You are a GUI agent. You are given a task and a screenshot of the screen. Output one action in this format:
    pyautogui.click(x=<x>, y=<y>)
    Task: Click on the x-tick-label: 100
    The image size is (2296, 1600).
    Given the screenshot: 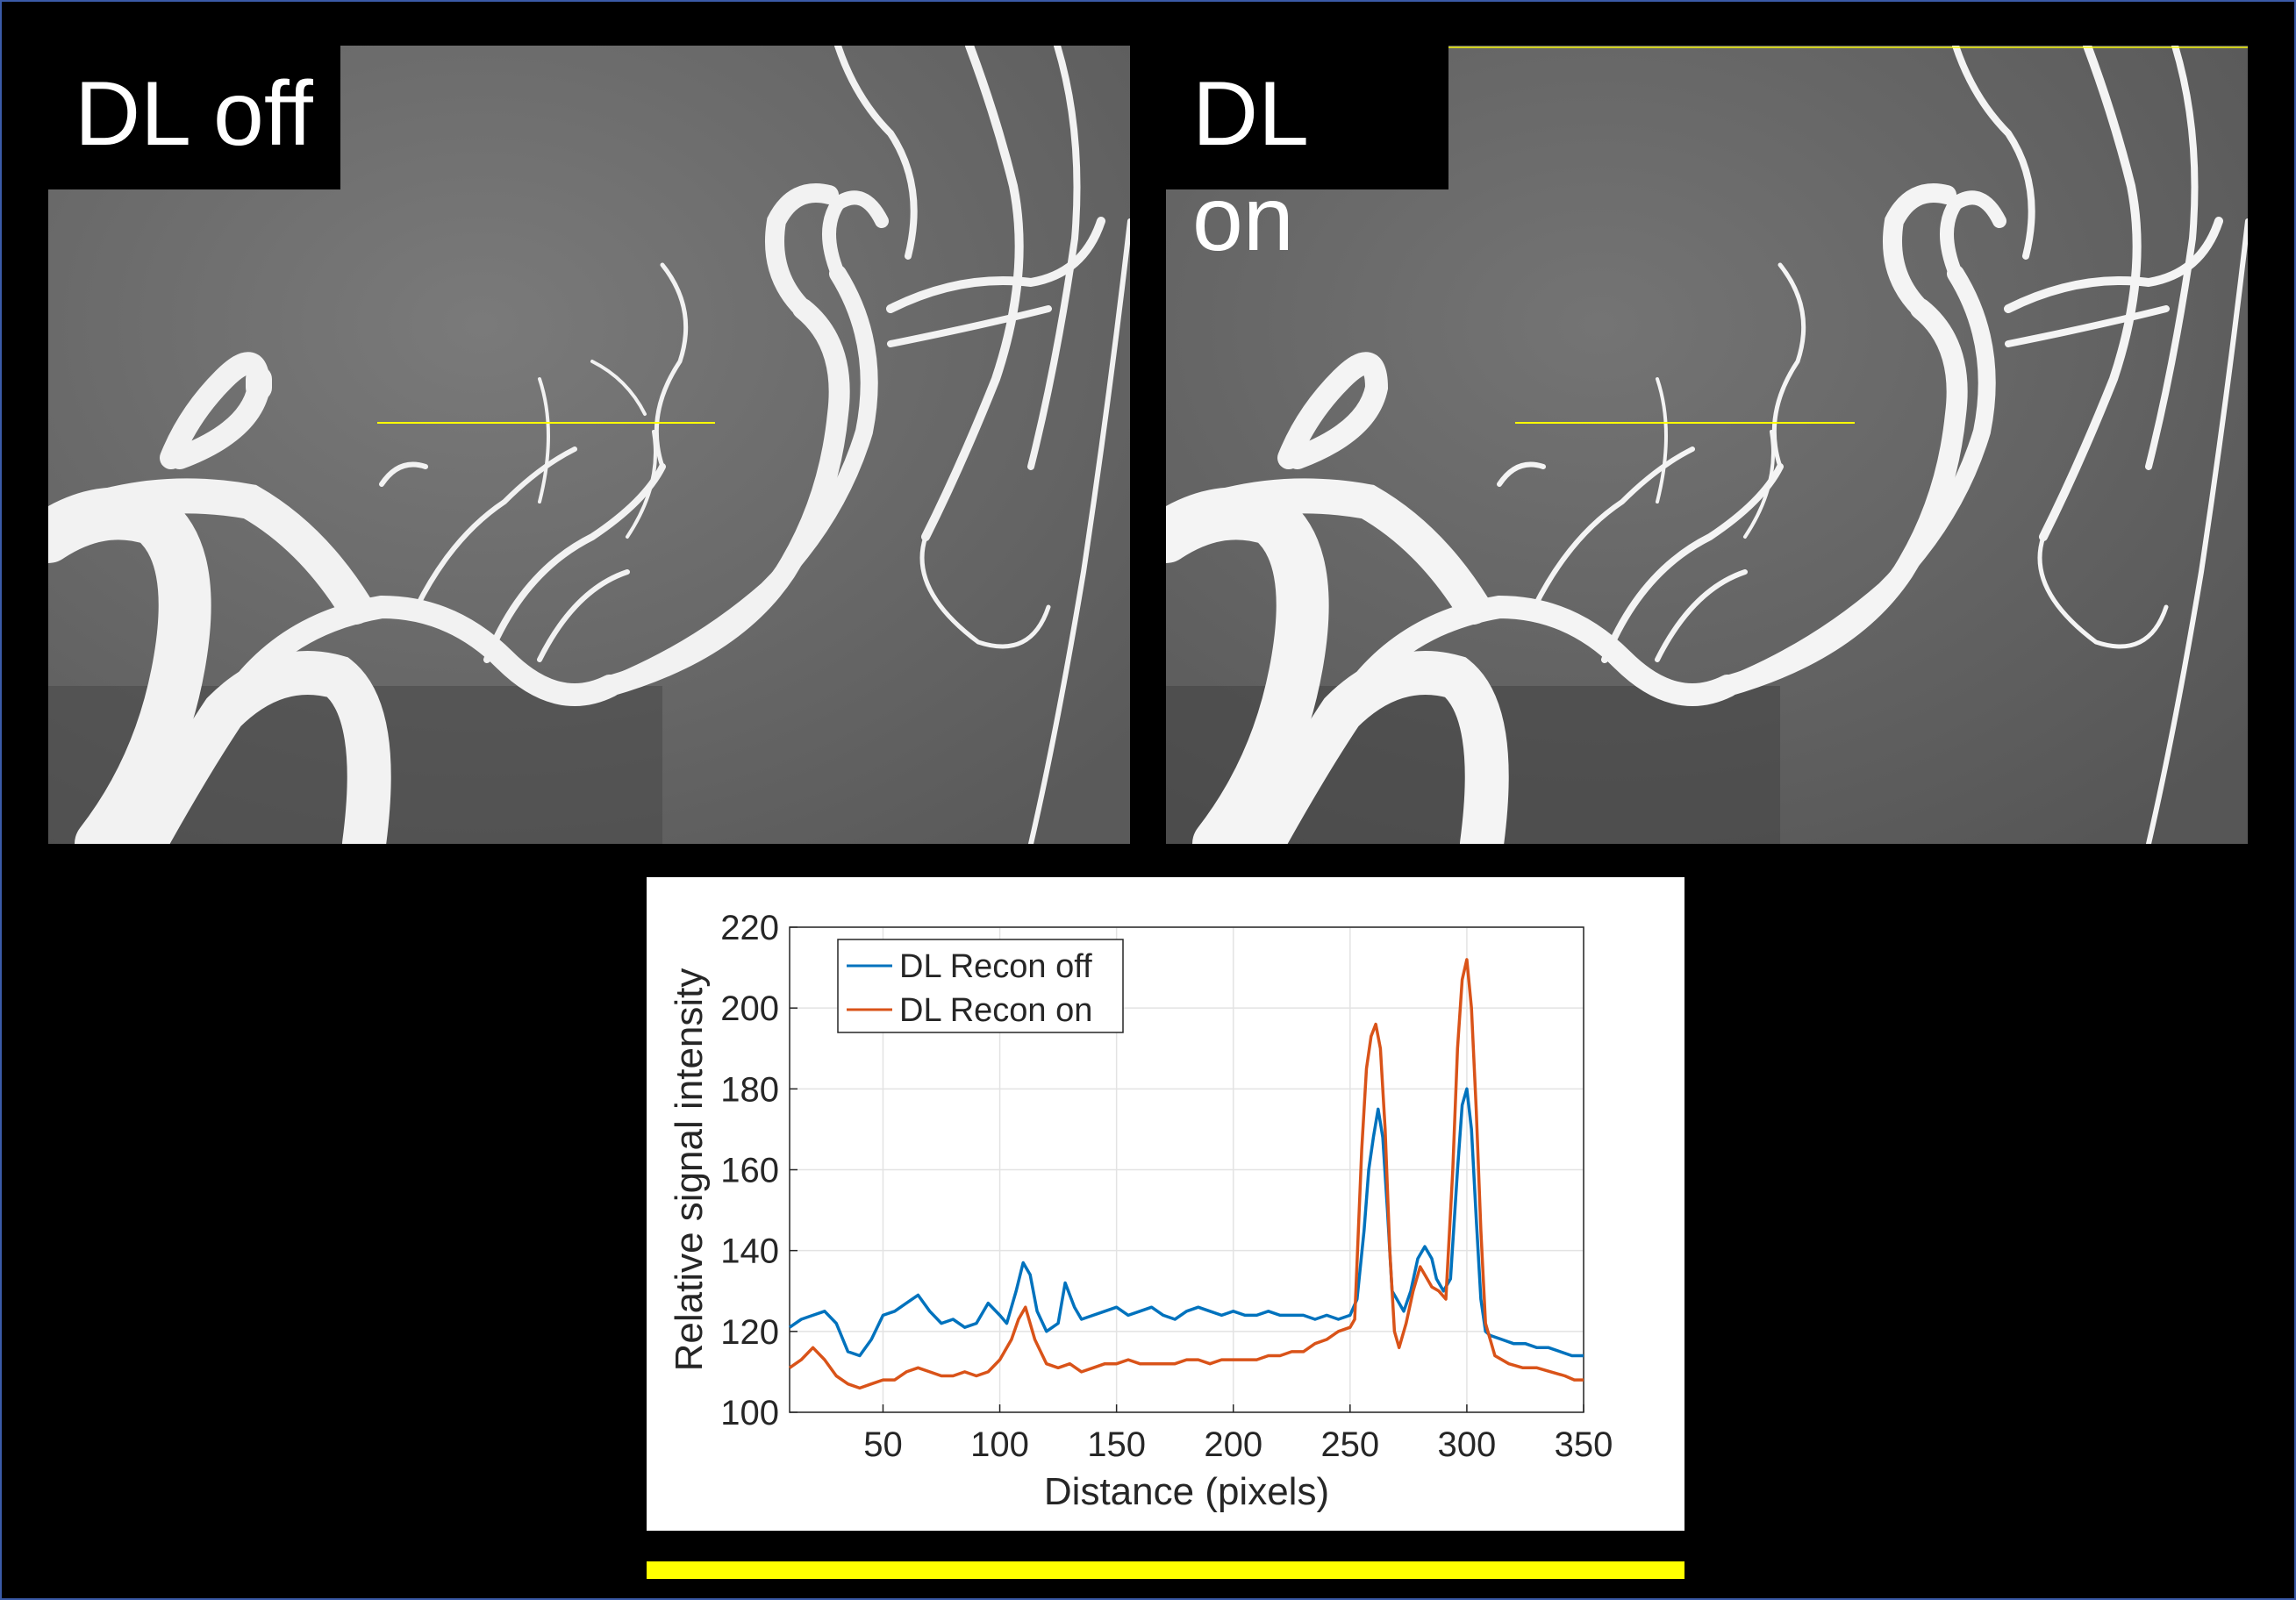 What is the action you would take?
    pyautogui.click(x=1000, y=1444)
    